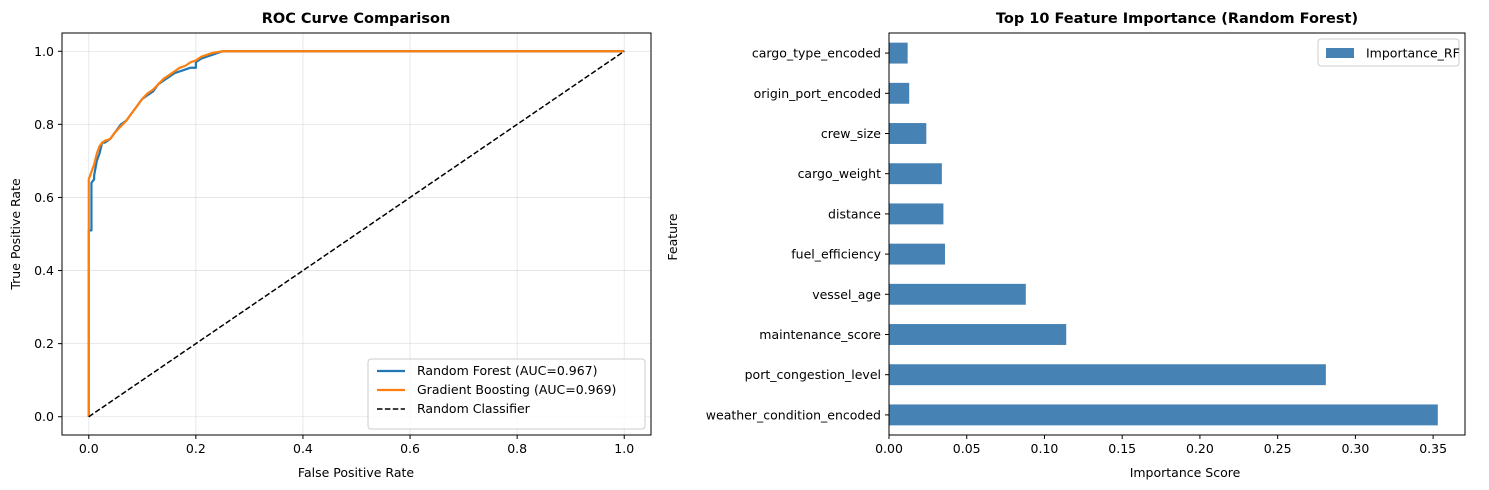 The width and height of the screenshot is (1489, 490). I want to click on feature-importance-legend-label: Importance_RF, so click(1413, 53).